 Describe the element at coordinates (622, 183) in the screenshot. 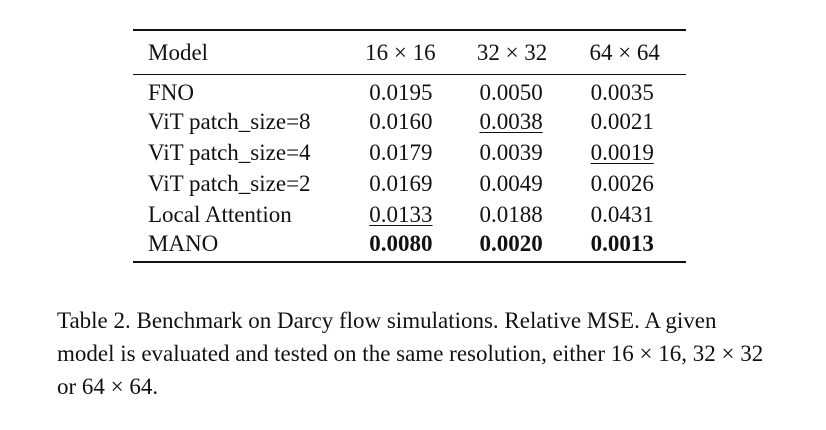

I see `value-64: 0.0026` at that location.